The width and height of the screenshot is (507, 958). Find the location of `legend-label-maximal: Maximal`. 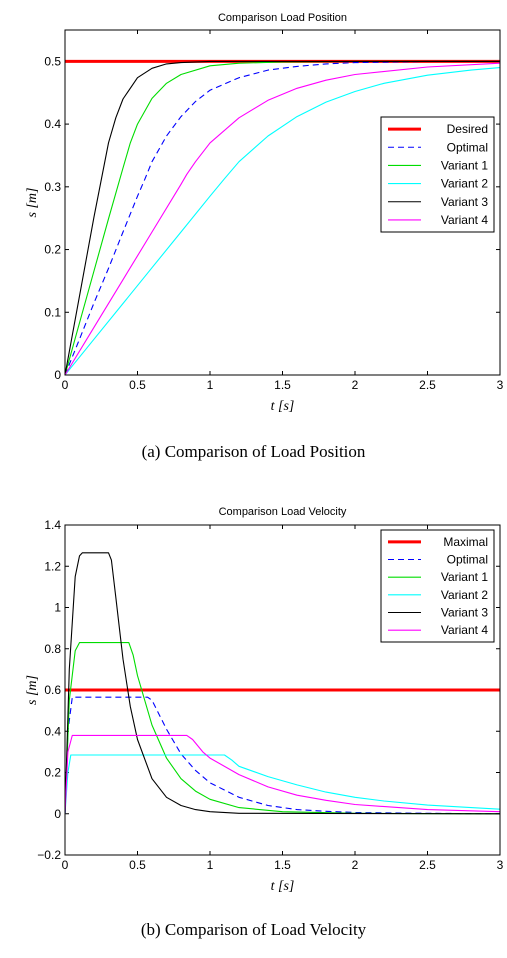

legend-label-maximal: Maximal is located at coordinates (465, 542).